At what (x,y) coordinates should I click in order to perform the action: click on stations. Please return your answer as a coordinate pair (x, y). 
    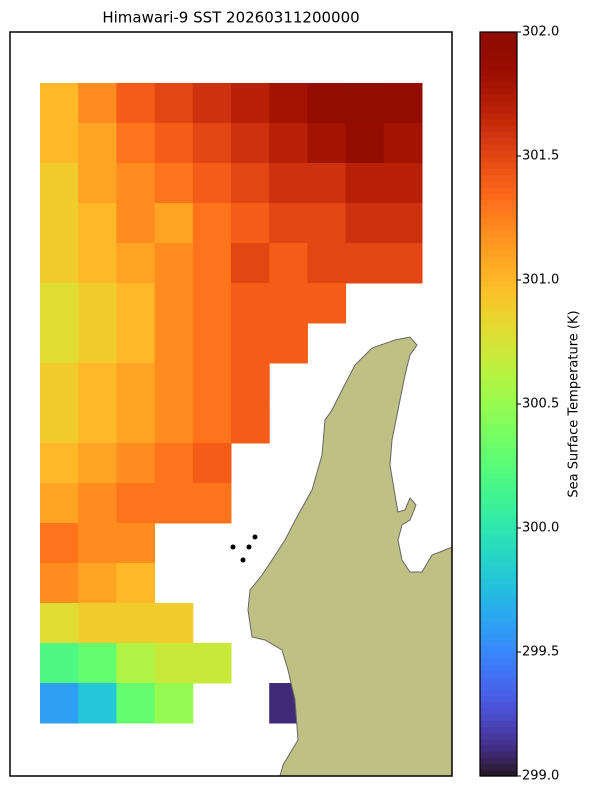
    Looking at the image, I should click on (244, 548).